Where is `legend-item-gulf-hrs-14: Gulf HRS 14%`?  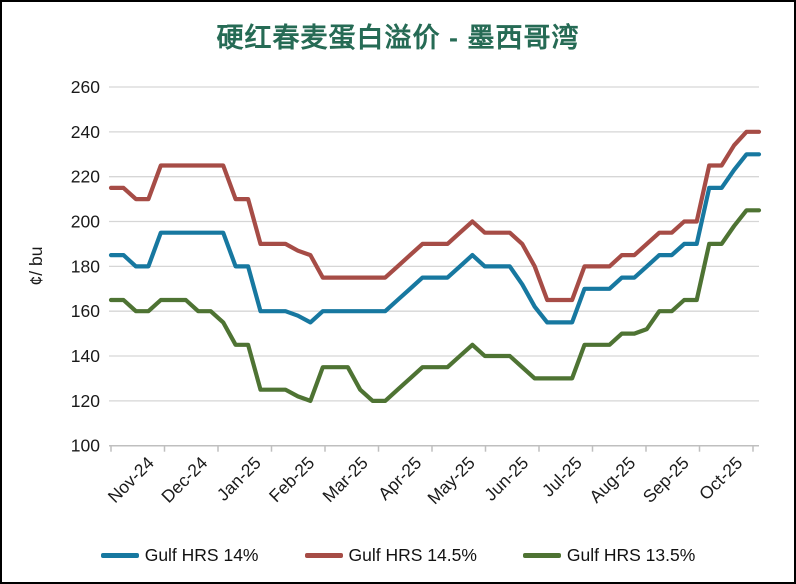 legend-item-gulf-hrs-14: Gulf HRS 14% is located at coordinates (179, 555).